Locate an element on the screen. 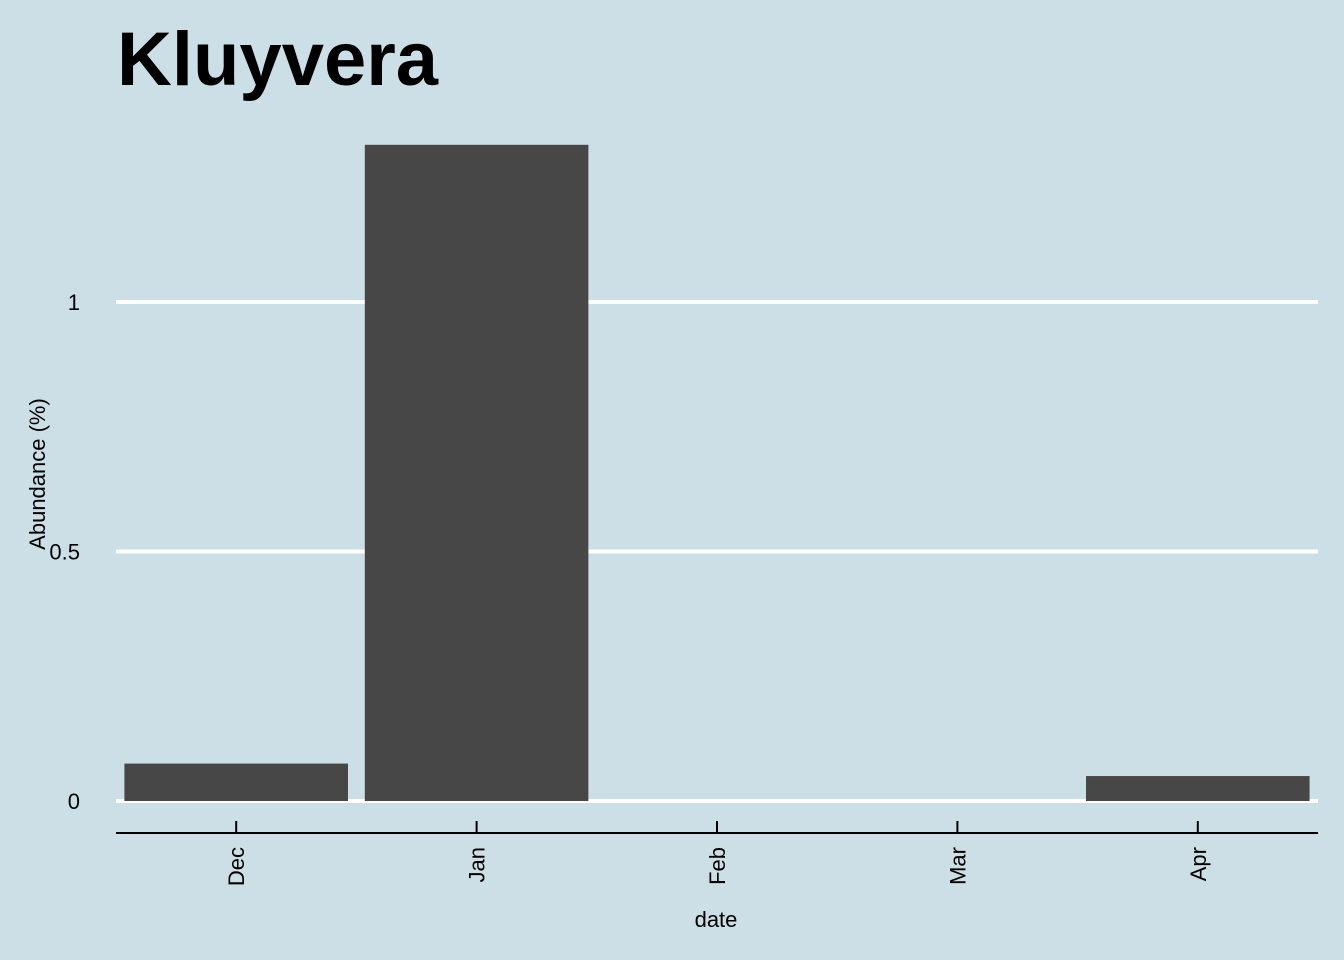  x-tick-label: Mar is located at coordinates (957, 866).